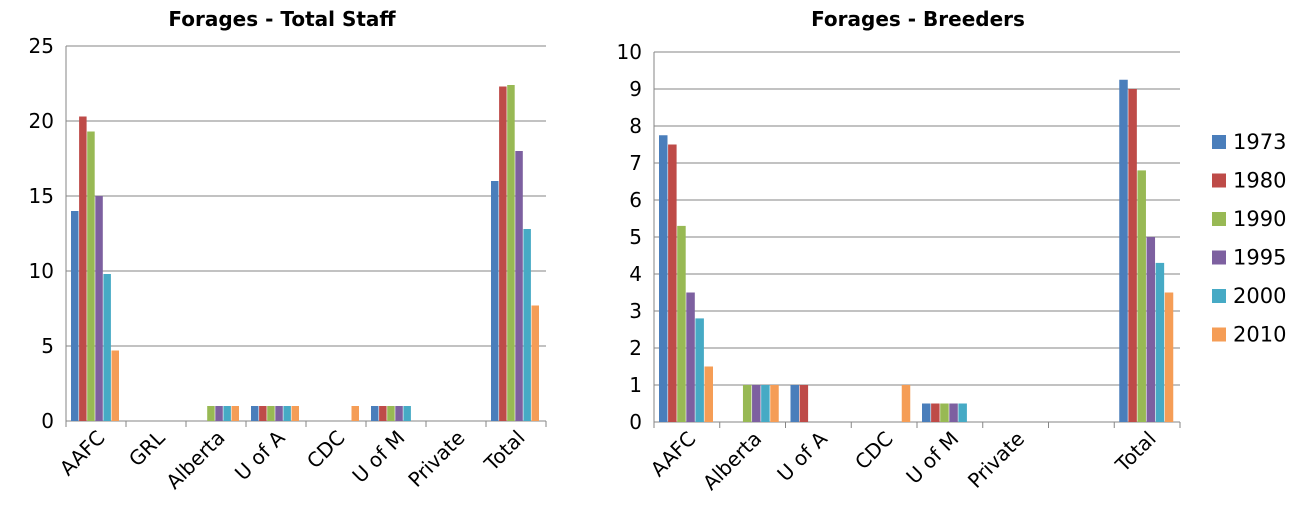 This screenshot has height=517, width=1306. I want to click on chart-title: Forages - Breeders, so click(918, 19).